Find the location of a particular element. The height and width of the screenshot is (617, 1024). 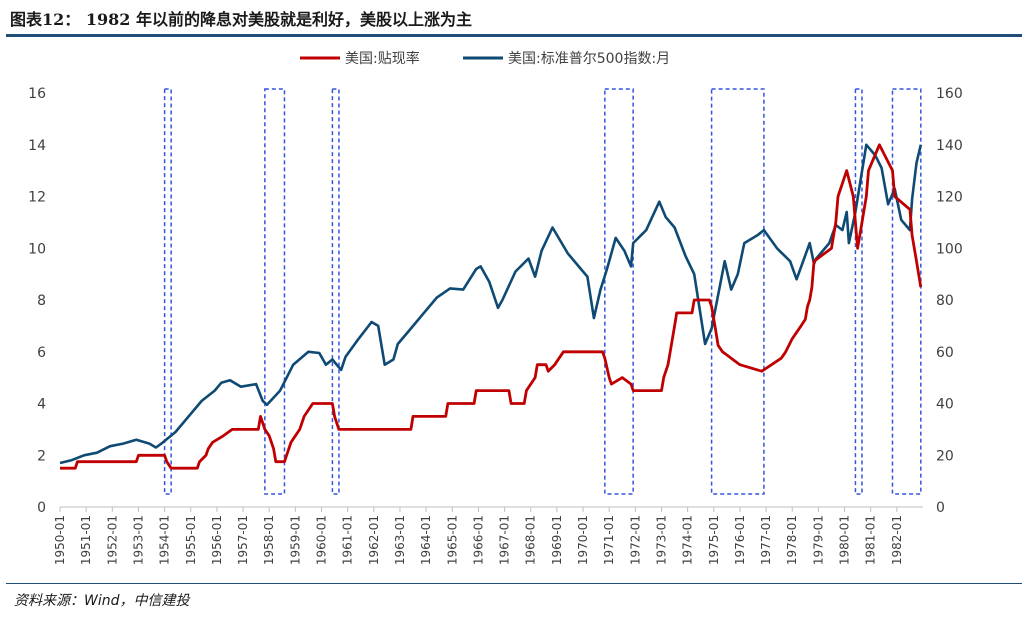

x-tick-label: 1954-01 is located at coordinates (165, 540).